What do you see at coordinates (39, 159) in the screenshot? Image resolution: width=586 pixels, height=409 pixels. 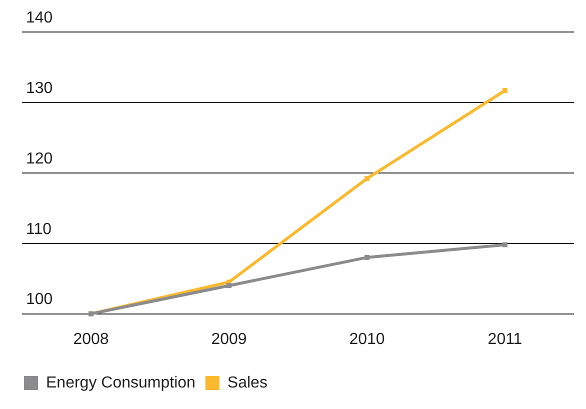 I see `y-tick-label: 120` at bounding box center [39, 159].